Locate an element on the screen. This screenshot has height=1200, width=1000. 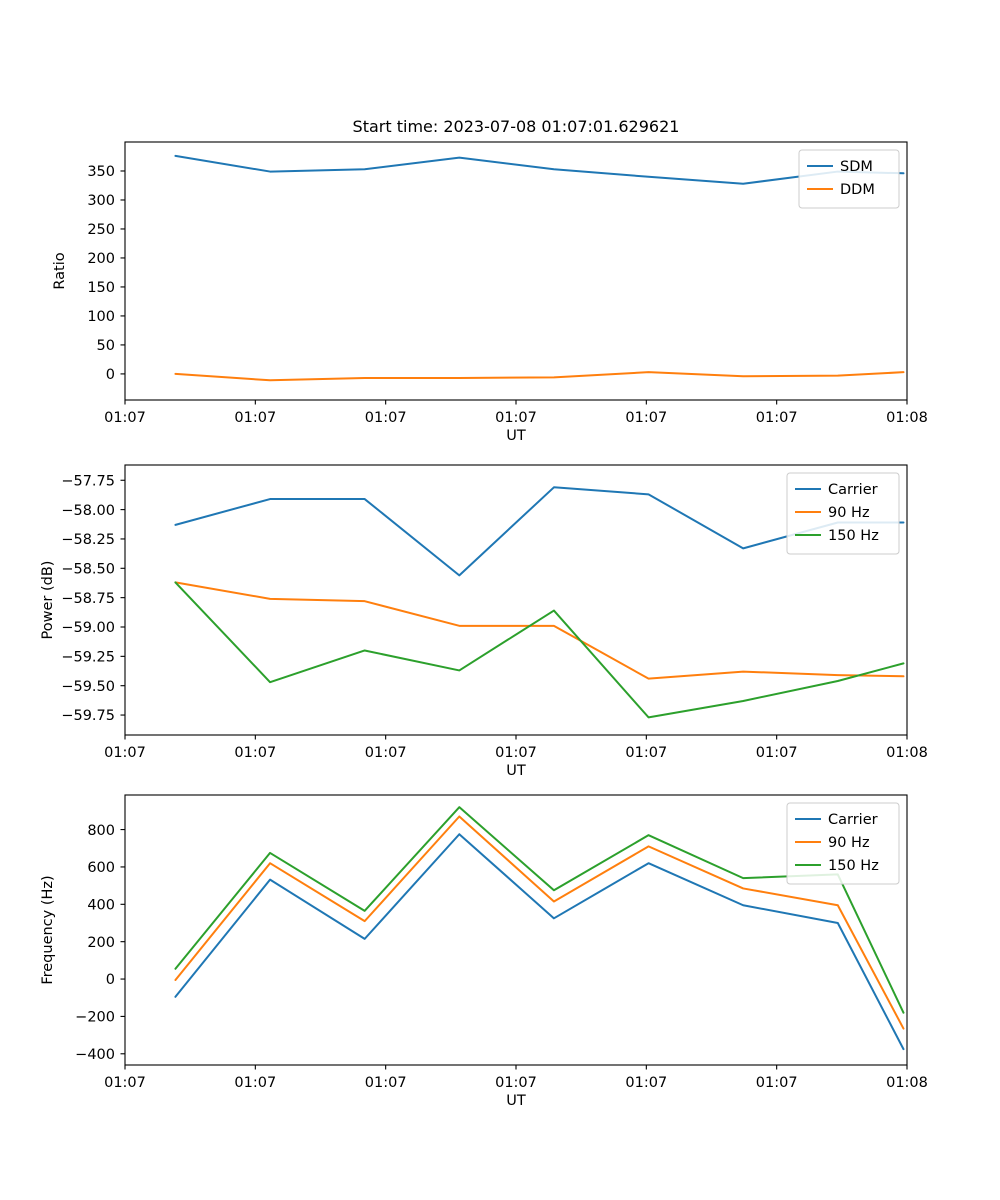
legend-label-ddm: DDM is located at coordinates (857, 190).